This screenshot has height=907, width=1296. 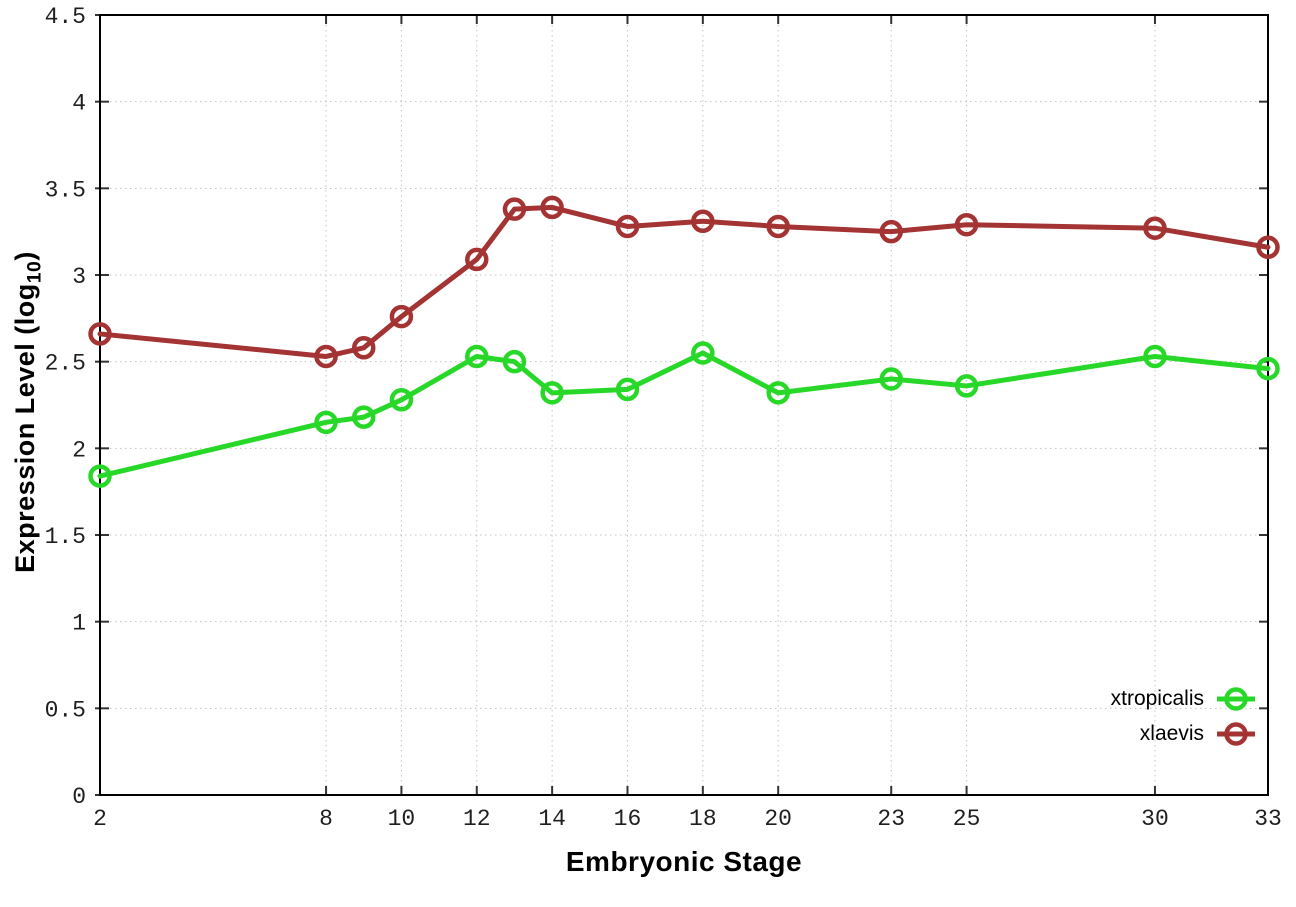 I want to click on x-tick-label: 30, so click(x=1155, y=819).